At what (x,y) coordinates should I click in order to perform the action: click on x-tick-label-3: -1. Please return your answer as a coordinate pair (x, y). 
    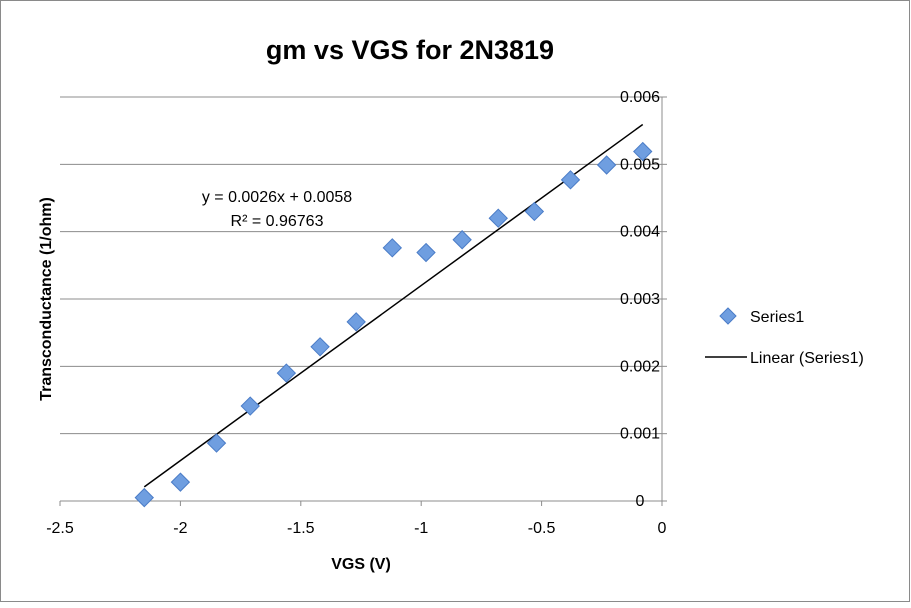
    Looking at the image, I should click on (421, 528).